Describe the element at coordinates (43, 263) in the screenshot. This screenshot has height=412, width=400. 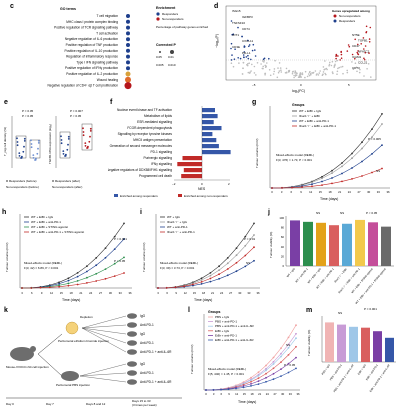
I see `panel-h-stats-line1: Mixed-effects model (REML)` at that location.